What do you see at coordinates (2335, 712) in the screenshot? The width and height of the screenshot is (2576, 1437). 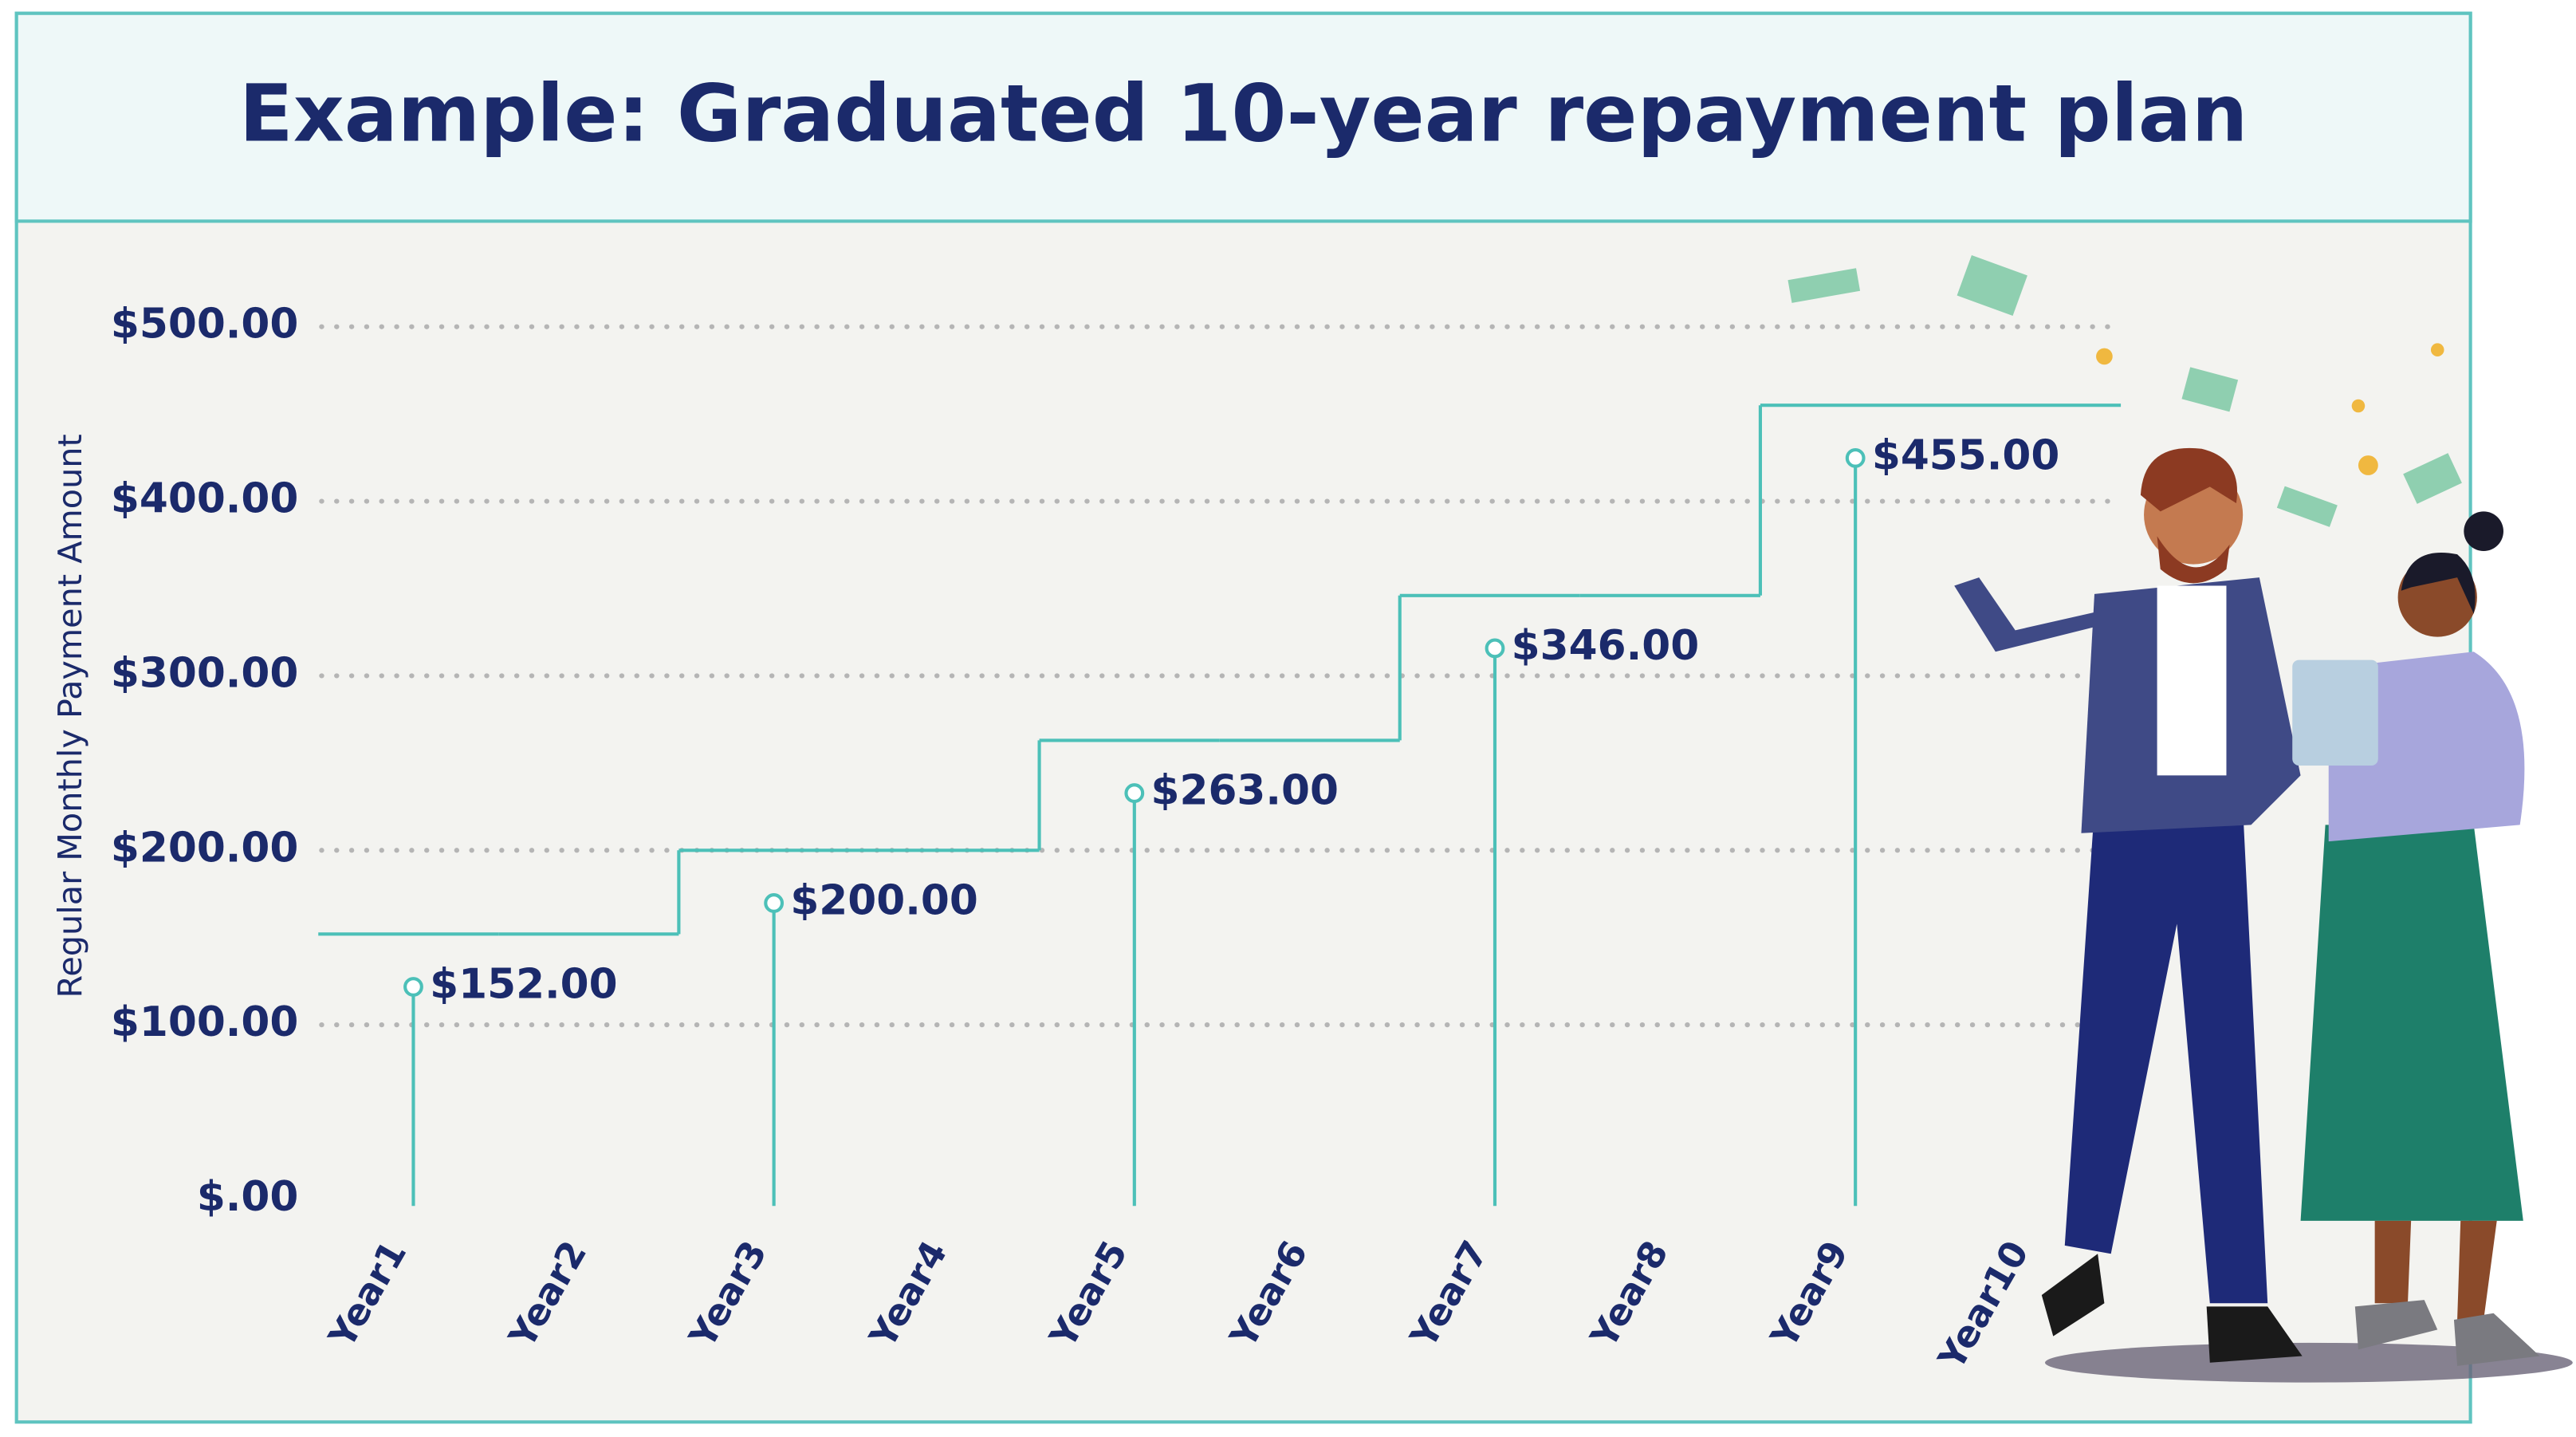 I see `tablet` at bounding box center [2335, 712].